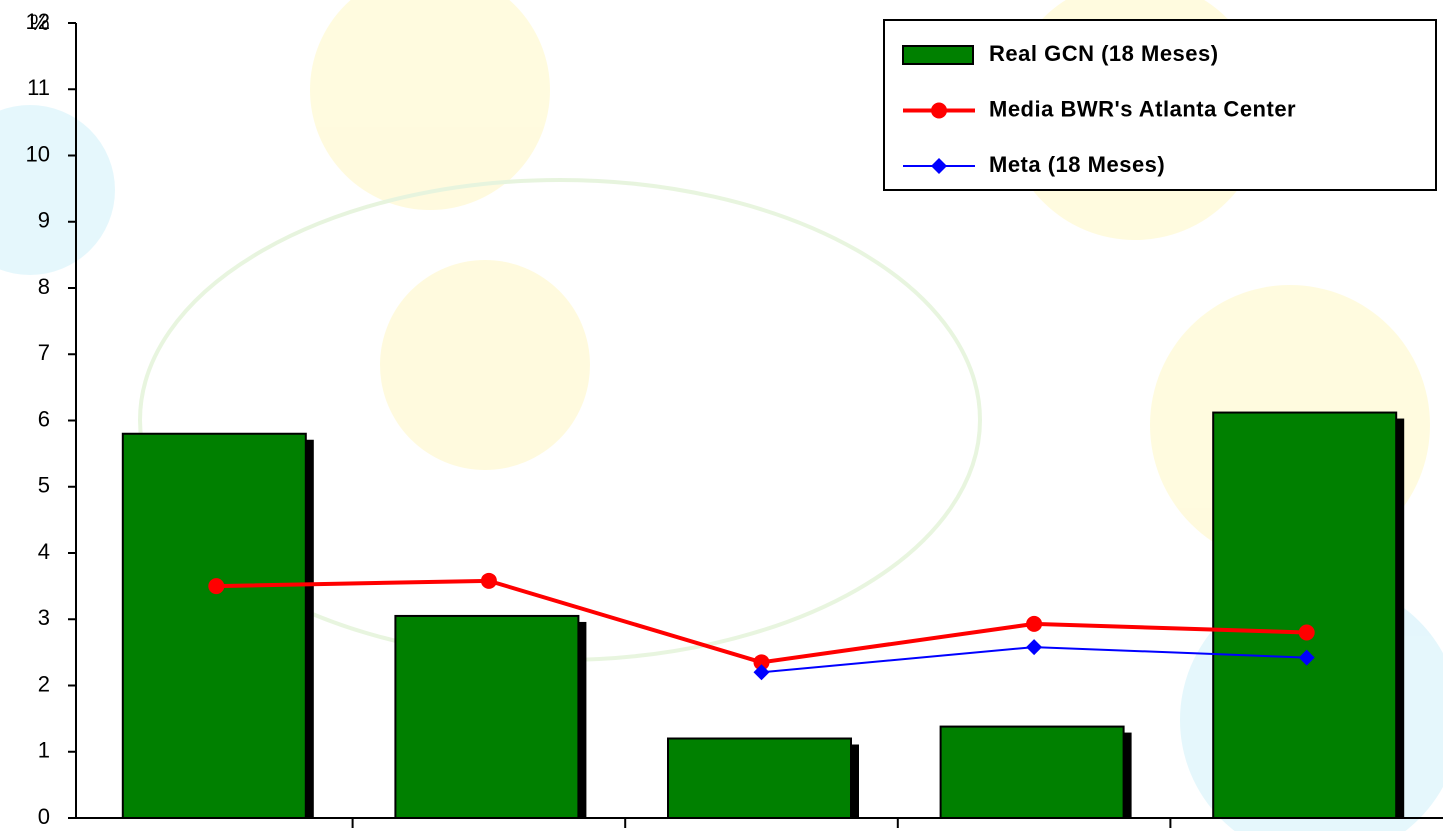 The height and width of the screenshot is (831, 1443). Describe the element at coordinates (761, 621) in the screenshot. I see `line` at that location.